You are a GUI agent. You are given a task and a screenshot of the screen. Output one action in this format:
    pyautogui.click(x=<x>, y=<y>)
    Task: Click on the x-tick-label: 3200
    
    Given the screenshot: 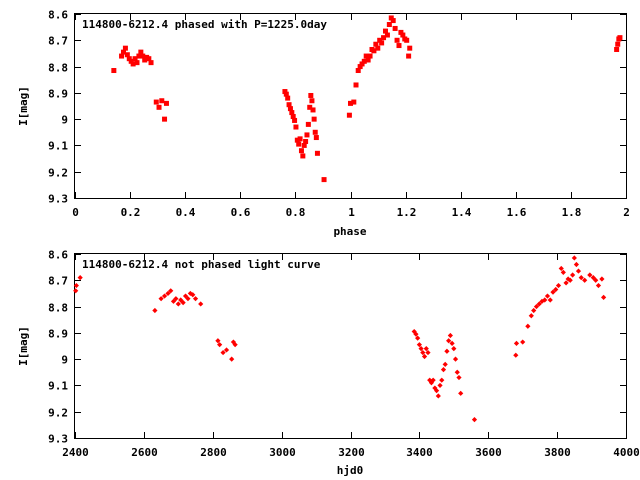 What is the action you would take?
    pyautogui.click(x=351, y=452)
    